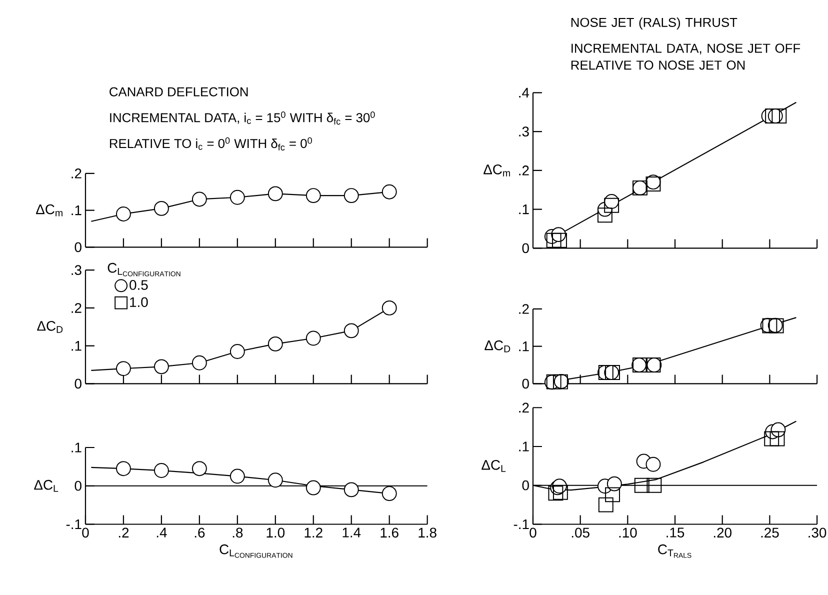 This screenshot has width=828, height=595. I want to click on x-tick-label: 1.8, so click(427, 533).